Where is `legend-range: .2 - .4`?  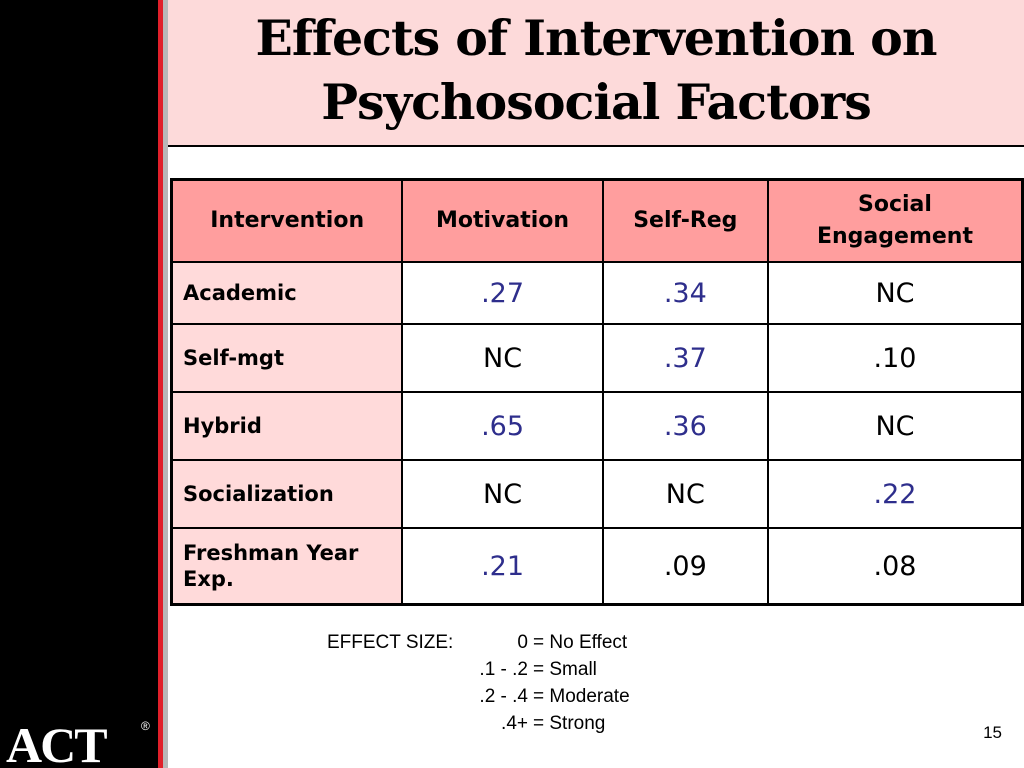 legend-range: .2 - .4 is located at coordinates (503, 696).